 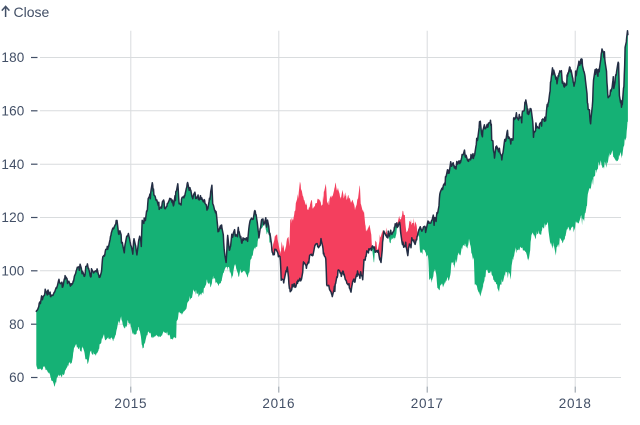 I want to click on svg-text: 2015, so click(x=130, y=403).